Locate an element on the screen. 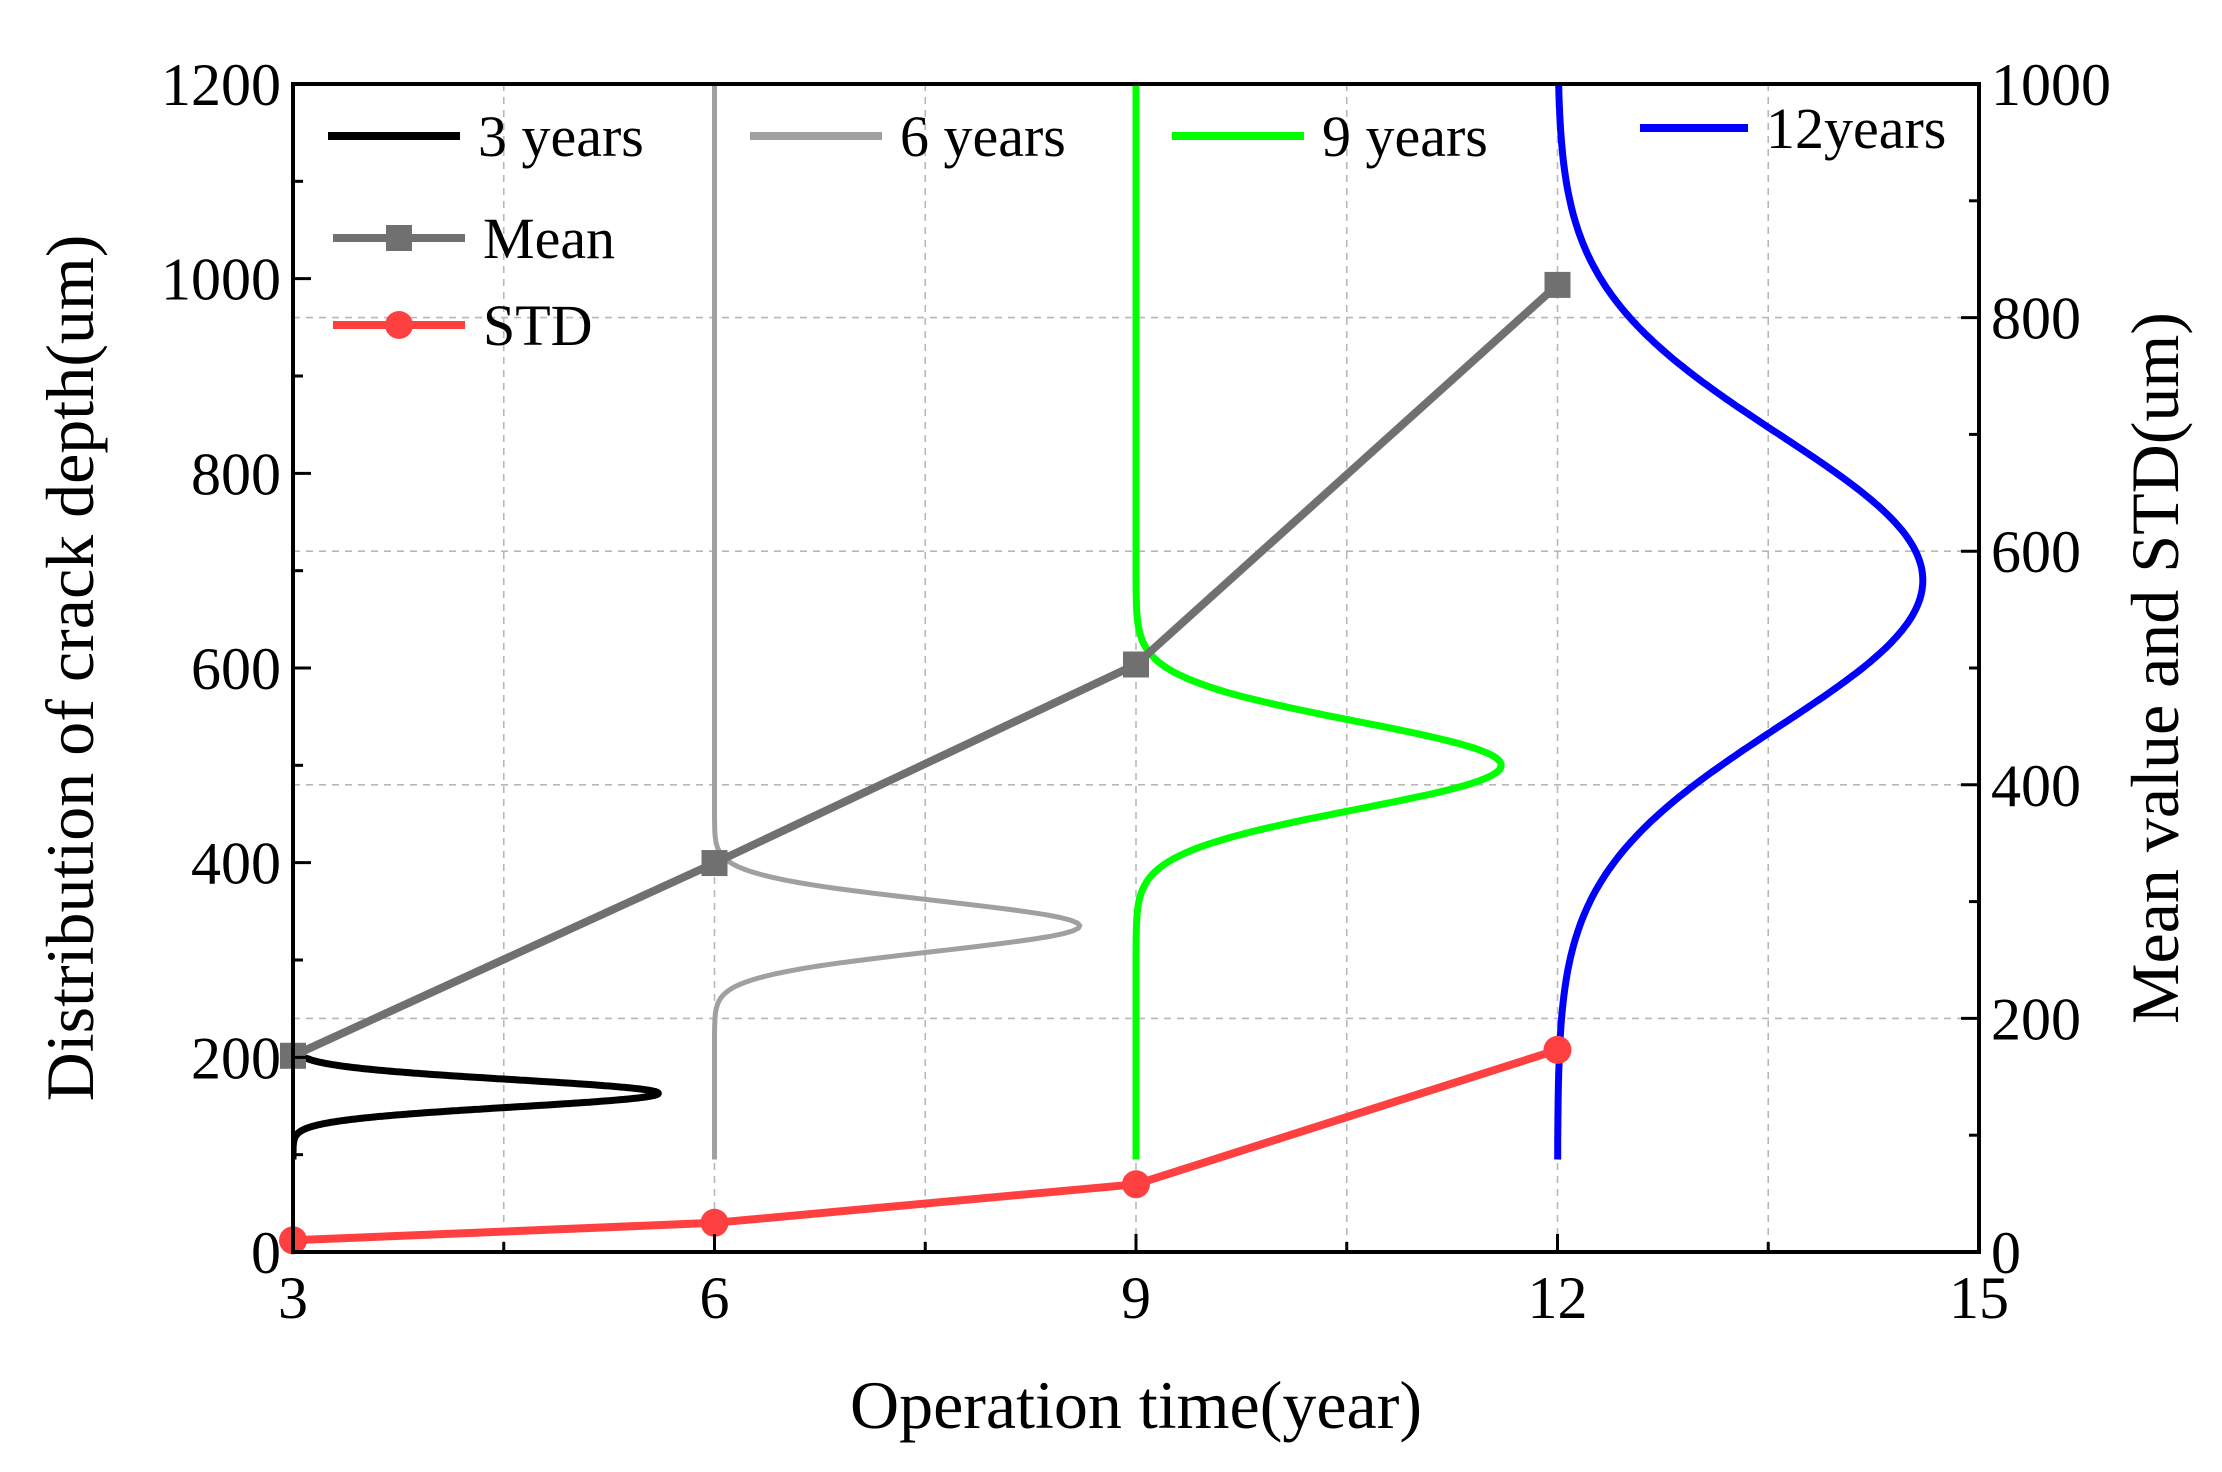 This screenshot has width=2222, height=1472. y2-tick-label: 600 is located at coordinates (2036, 552).